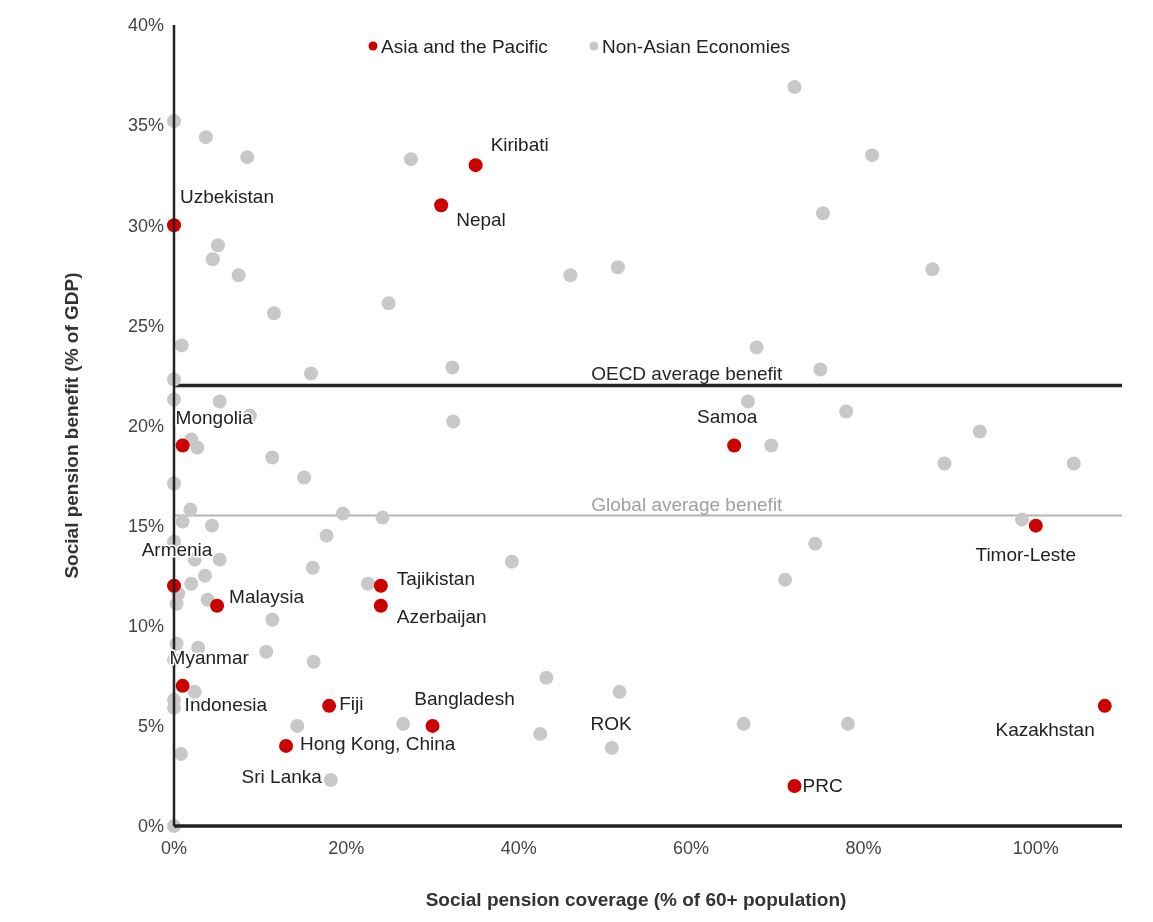 This screenshot has width=1153, height=922. What do you see at coordinates (687, 374) in the screenshot?
I see `ref-line-label: OECD average benefit` at bounding box center [687, 374].